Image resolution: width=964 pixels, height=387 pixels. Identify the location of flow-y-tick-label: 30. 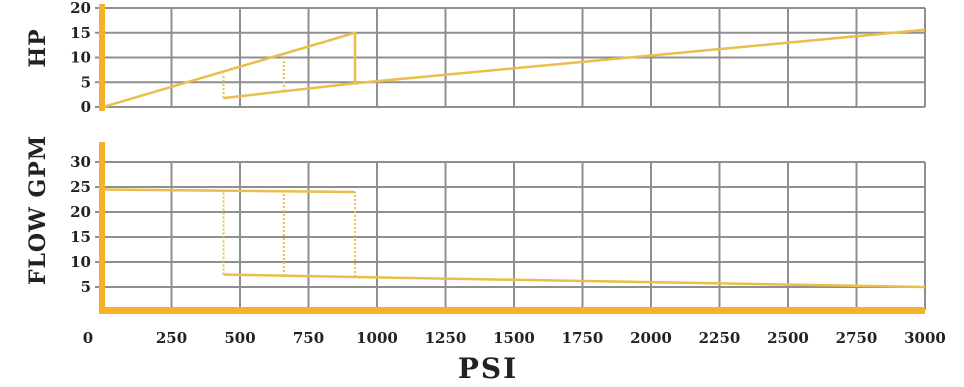
(80, 162).